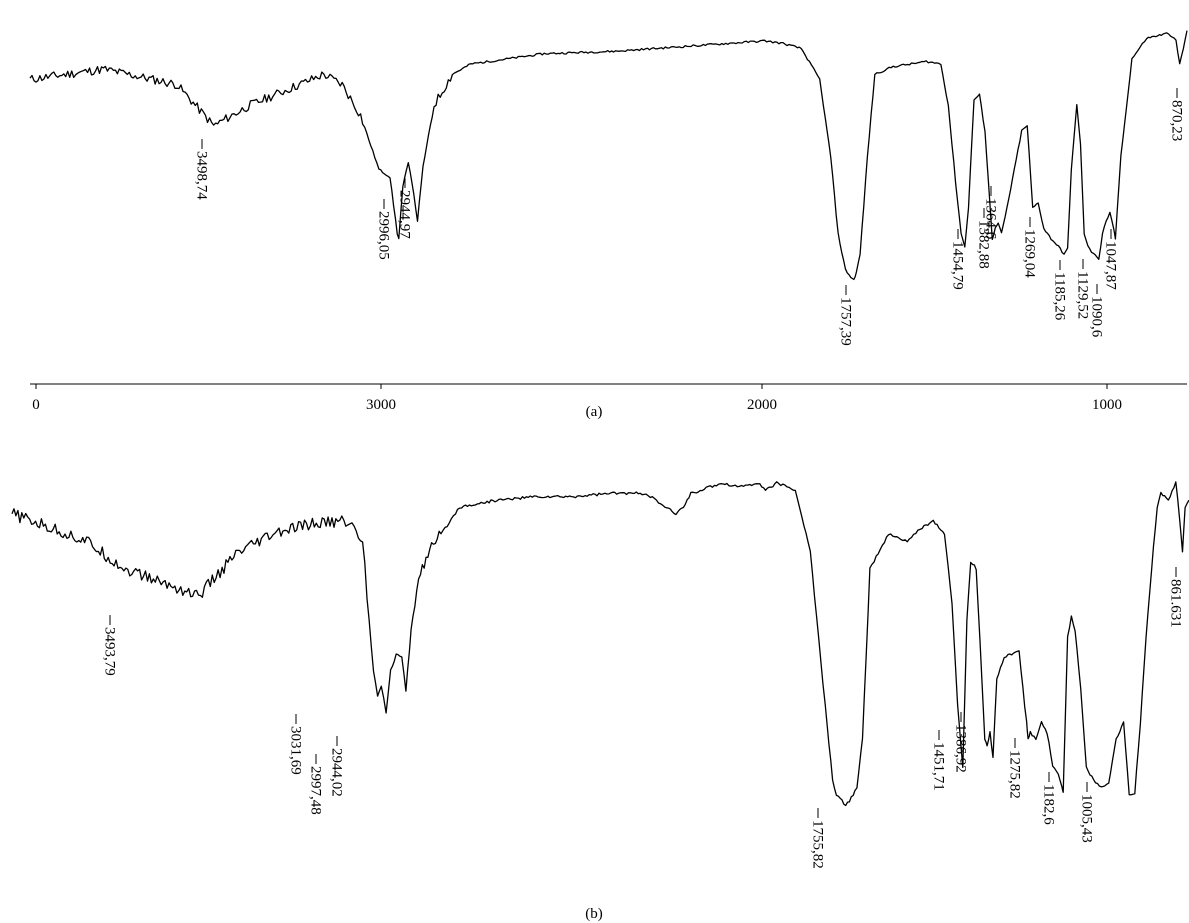  What do you see at coordinates (762, 405) in the screenshot?
I see `x-tick-label: 2000` at bounding box center [762, 405].